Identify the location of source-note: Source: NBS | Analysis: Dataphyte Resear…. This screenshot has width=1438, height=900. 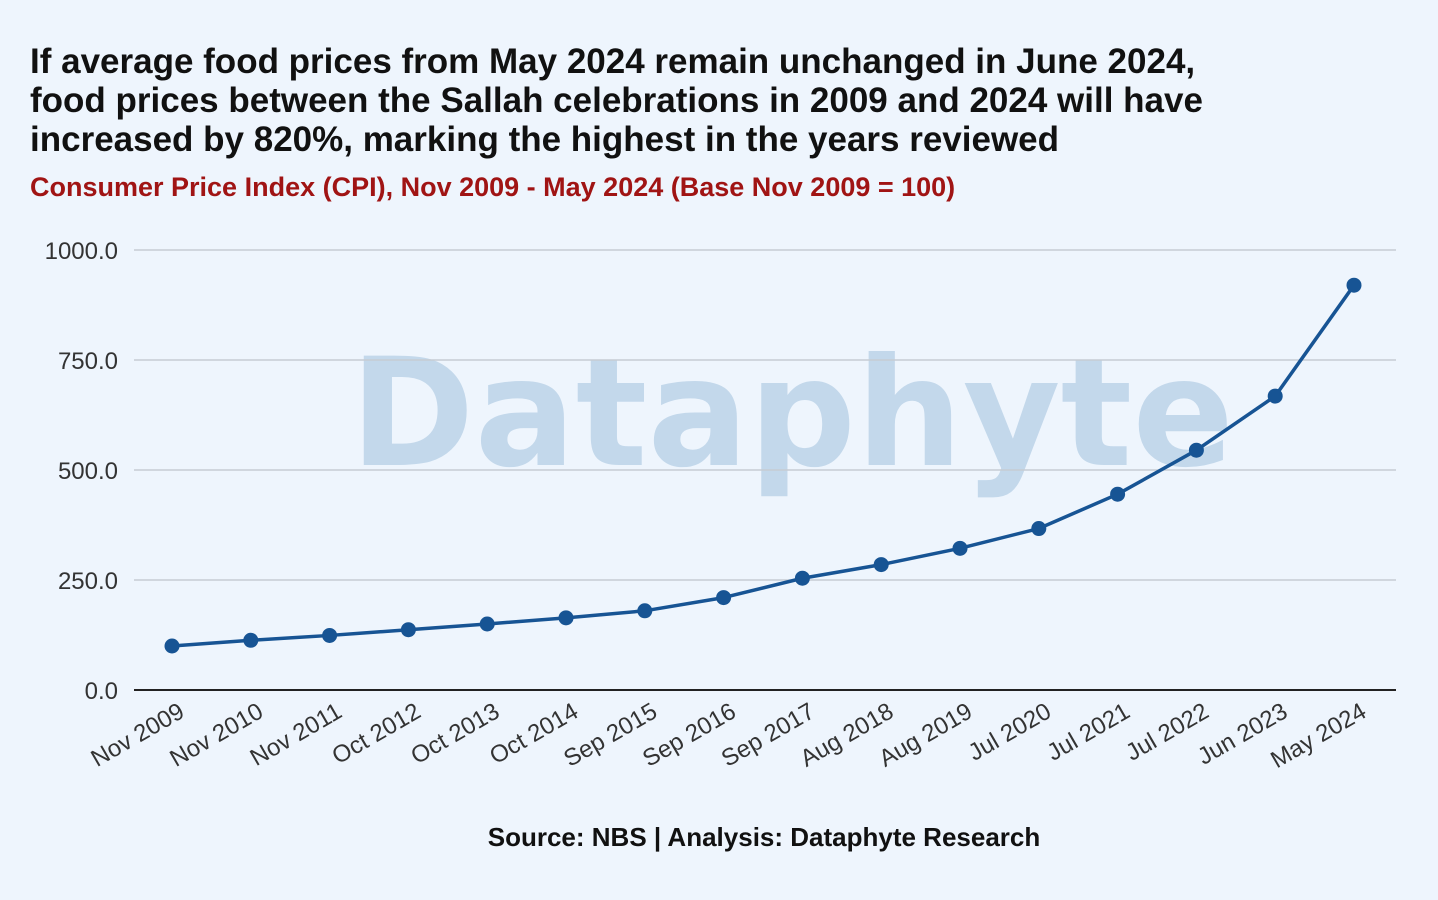
(764, 837).